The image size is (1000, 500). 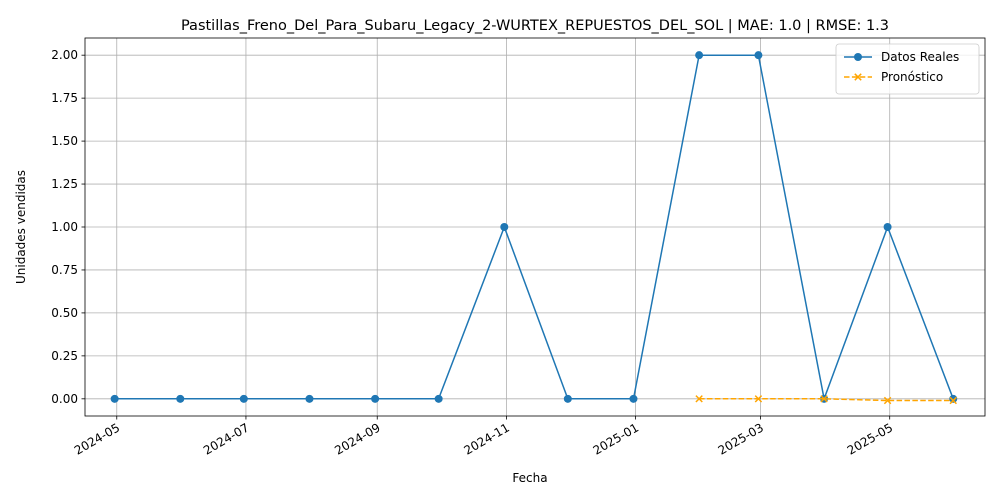 I want to click on y-tick-label: 1.75, so click(x=64, y=98).